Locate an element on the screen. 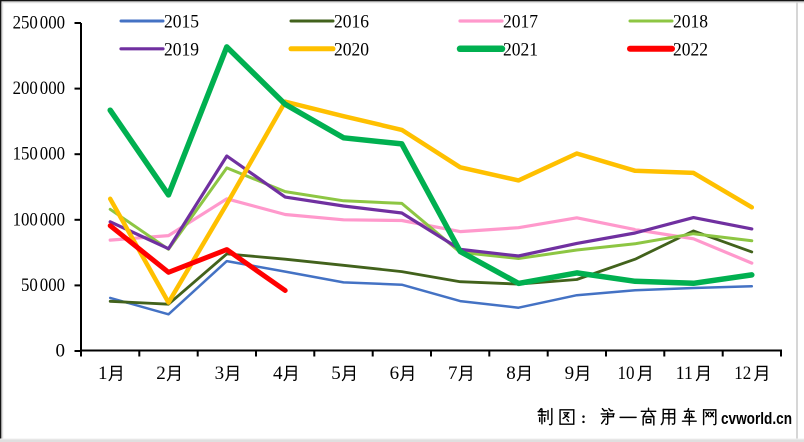 The width and height of the screenshot is (804, 442). svg-text: cvworld.cn is located at coordinates (756, 419).